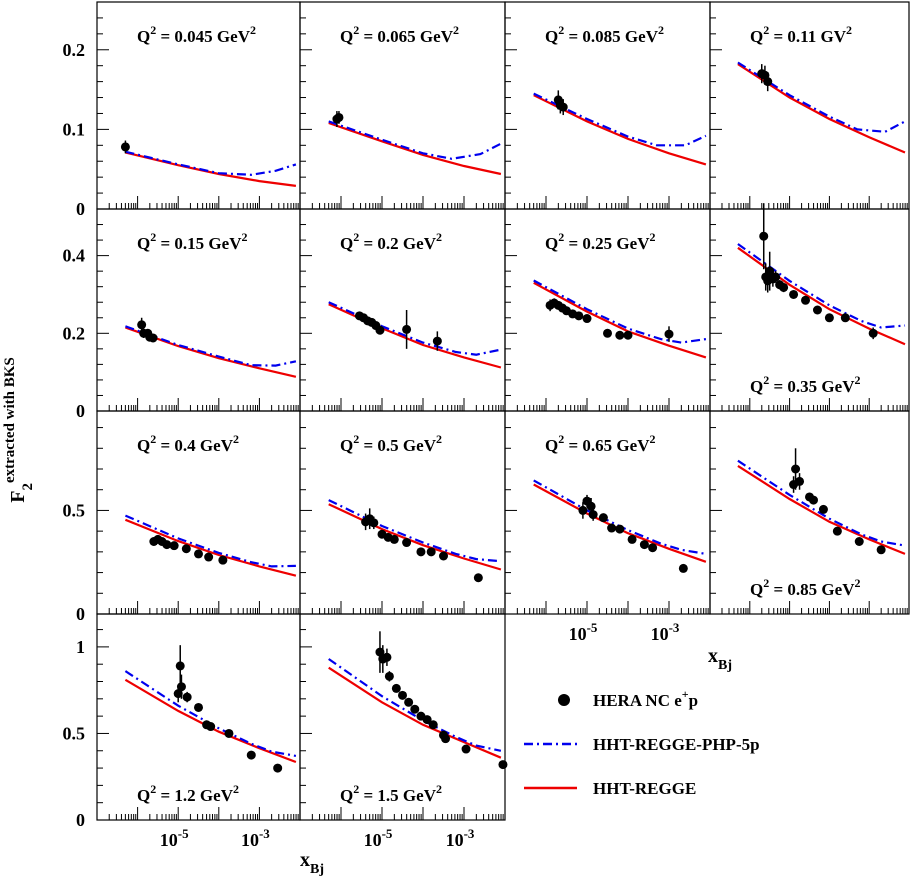 This screenshot has height=881, width=910. I want to click on x-axis-title-right: xBj, so click(720, 659).